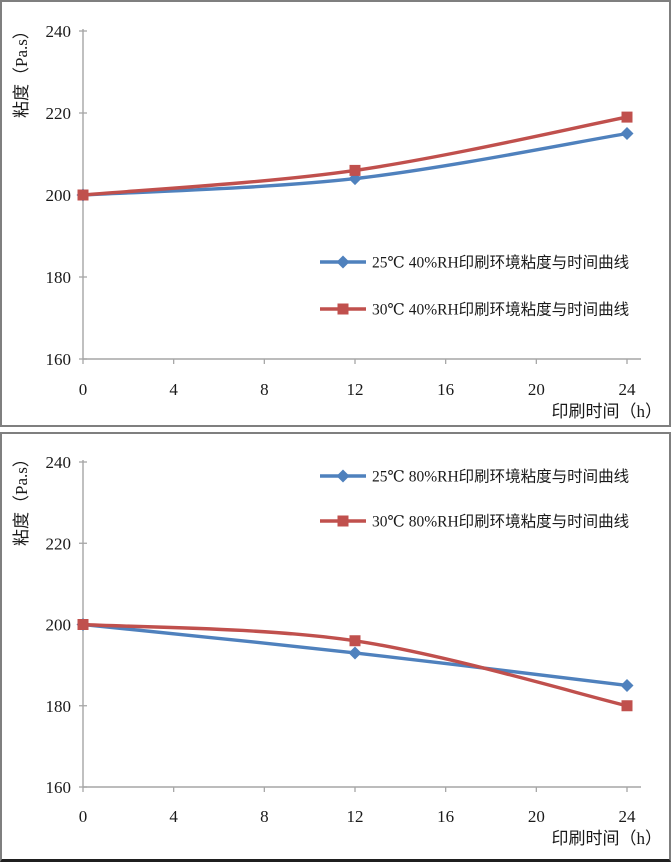 The width and height of the screenshot is (671, 862). What do you see at coordinates (500, 309) in the screenshot?
I see `legend-entry-label: 30℃ 40%RH印刷环境粘度与时间曲线` at bounding box center [500, 309].